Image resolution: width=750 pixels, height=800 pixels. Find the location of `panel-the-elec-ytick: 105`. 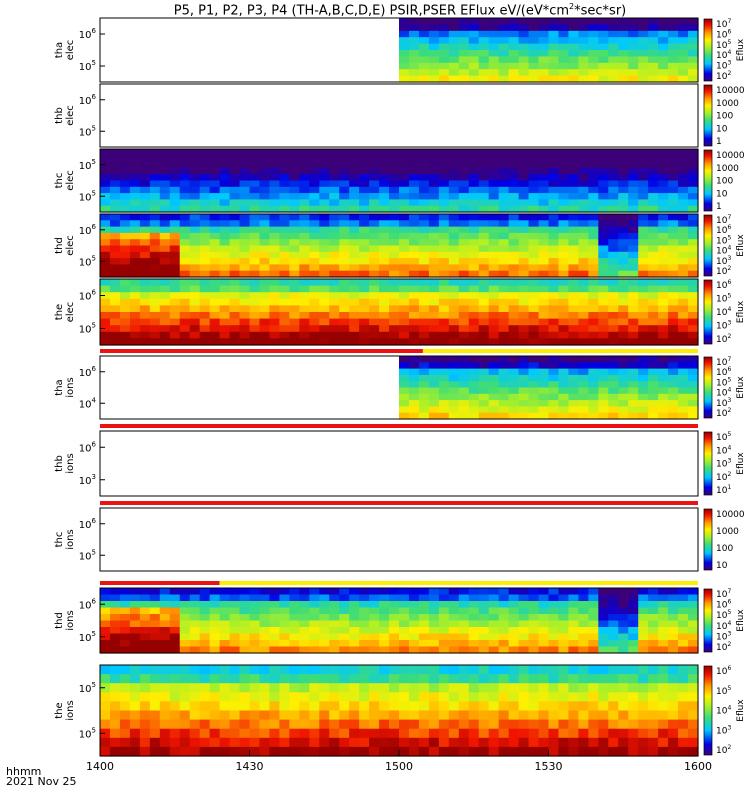

panel-the-elec-ytick: 105 is located at coordinates (87, 329).